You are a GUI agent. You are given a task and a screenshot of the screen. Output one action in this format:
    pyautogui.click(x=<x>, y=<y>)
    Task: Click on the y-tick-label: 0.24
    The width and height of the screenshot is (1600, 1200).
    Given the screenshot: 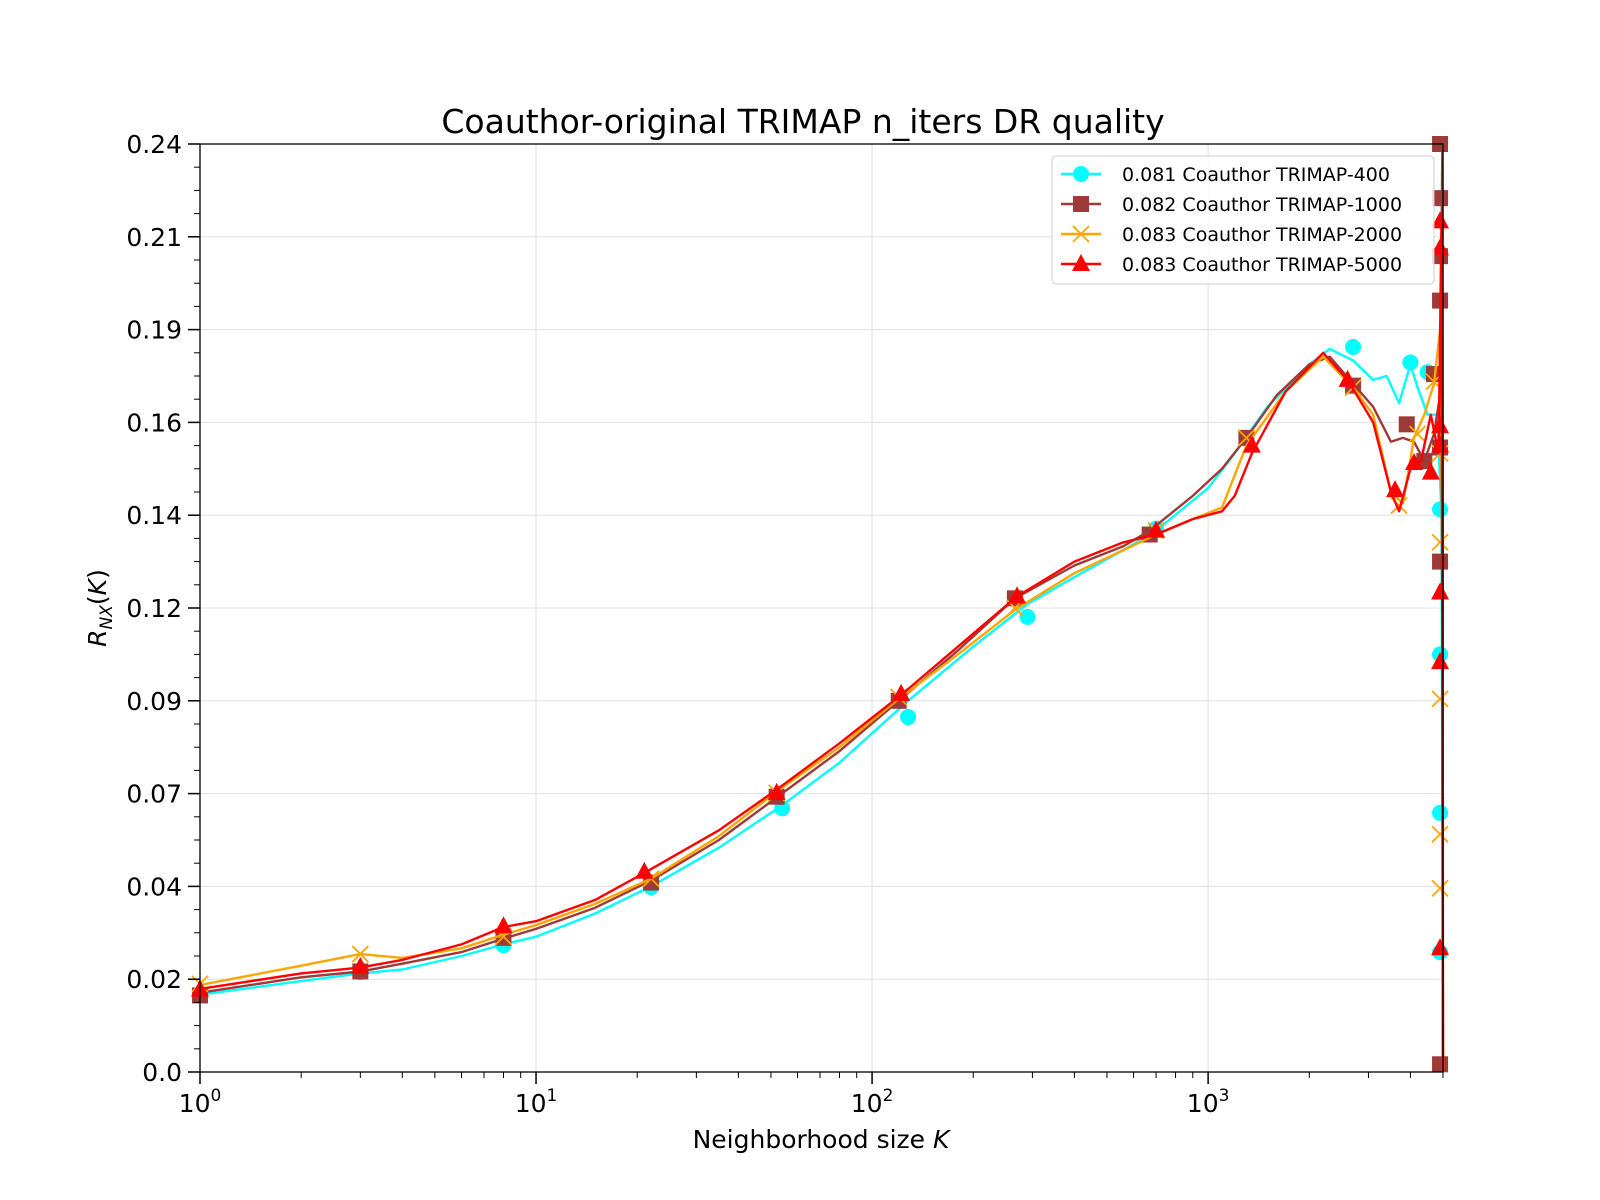 What is the action you would take?
    pyautogui.click(x=154, y=144)
    